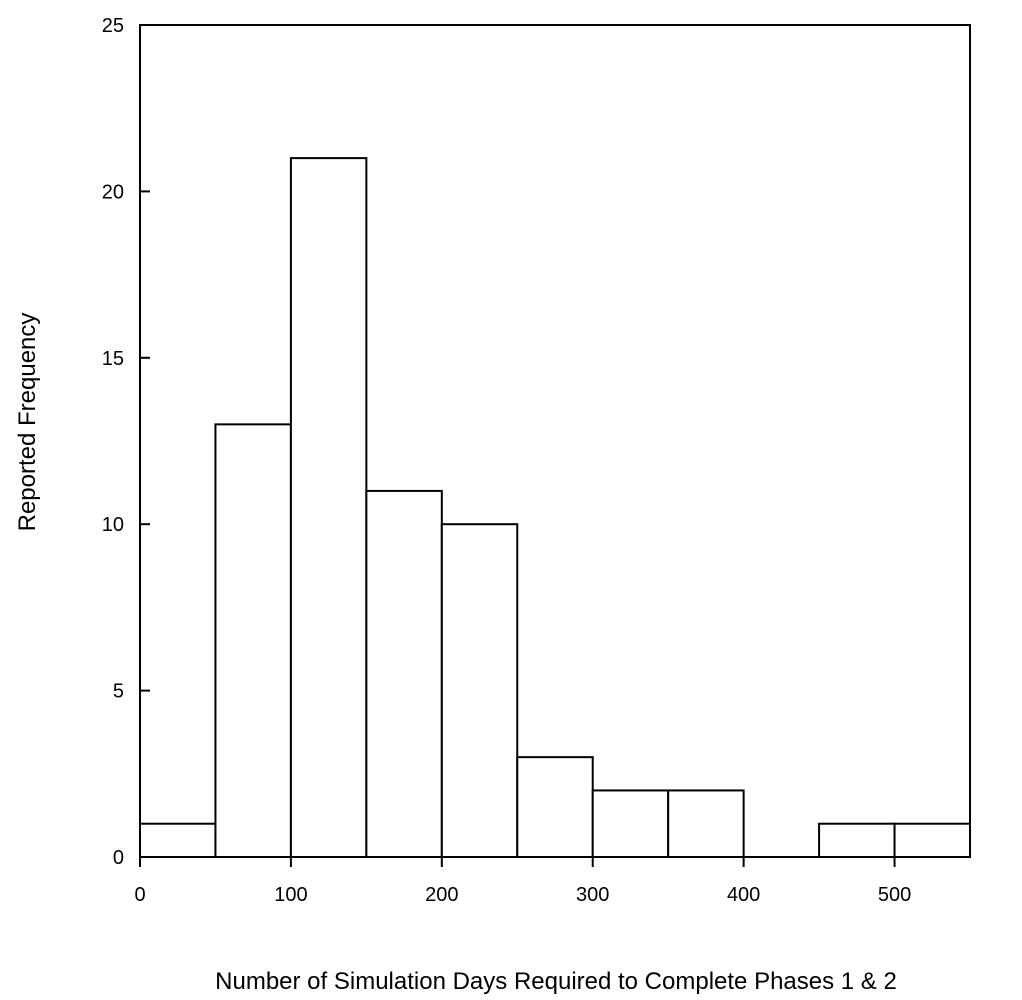 The width and height of the screenshot is (1022, 1000). Describe the element at coordinates (290, 895) in the screenshot. I see `x-tick-label: 100` at that location.